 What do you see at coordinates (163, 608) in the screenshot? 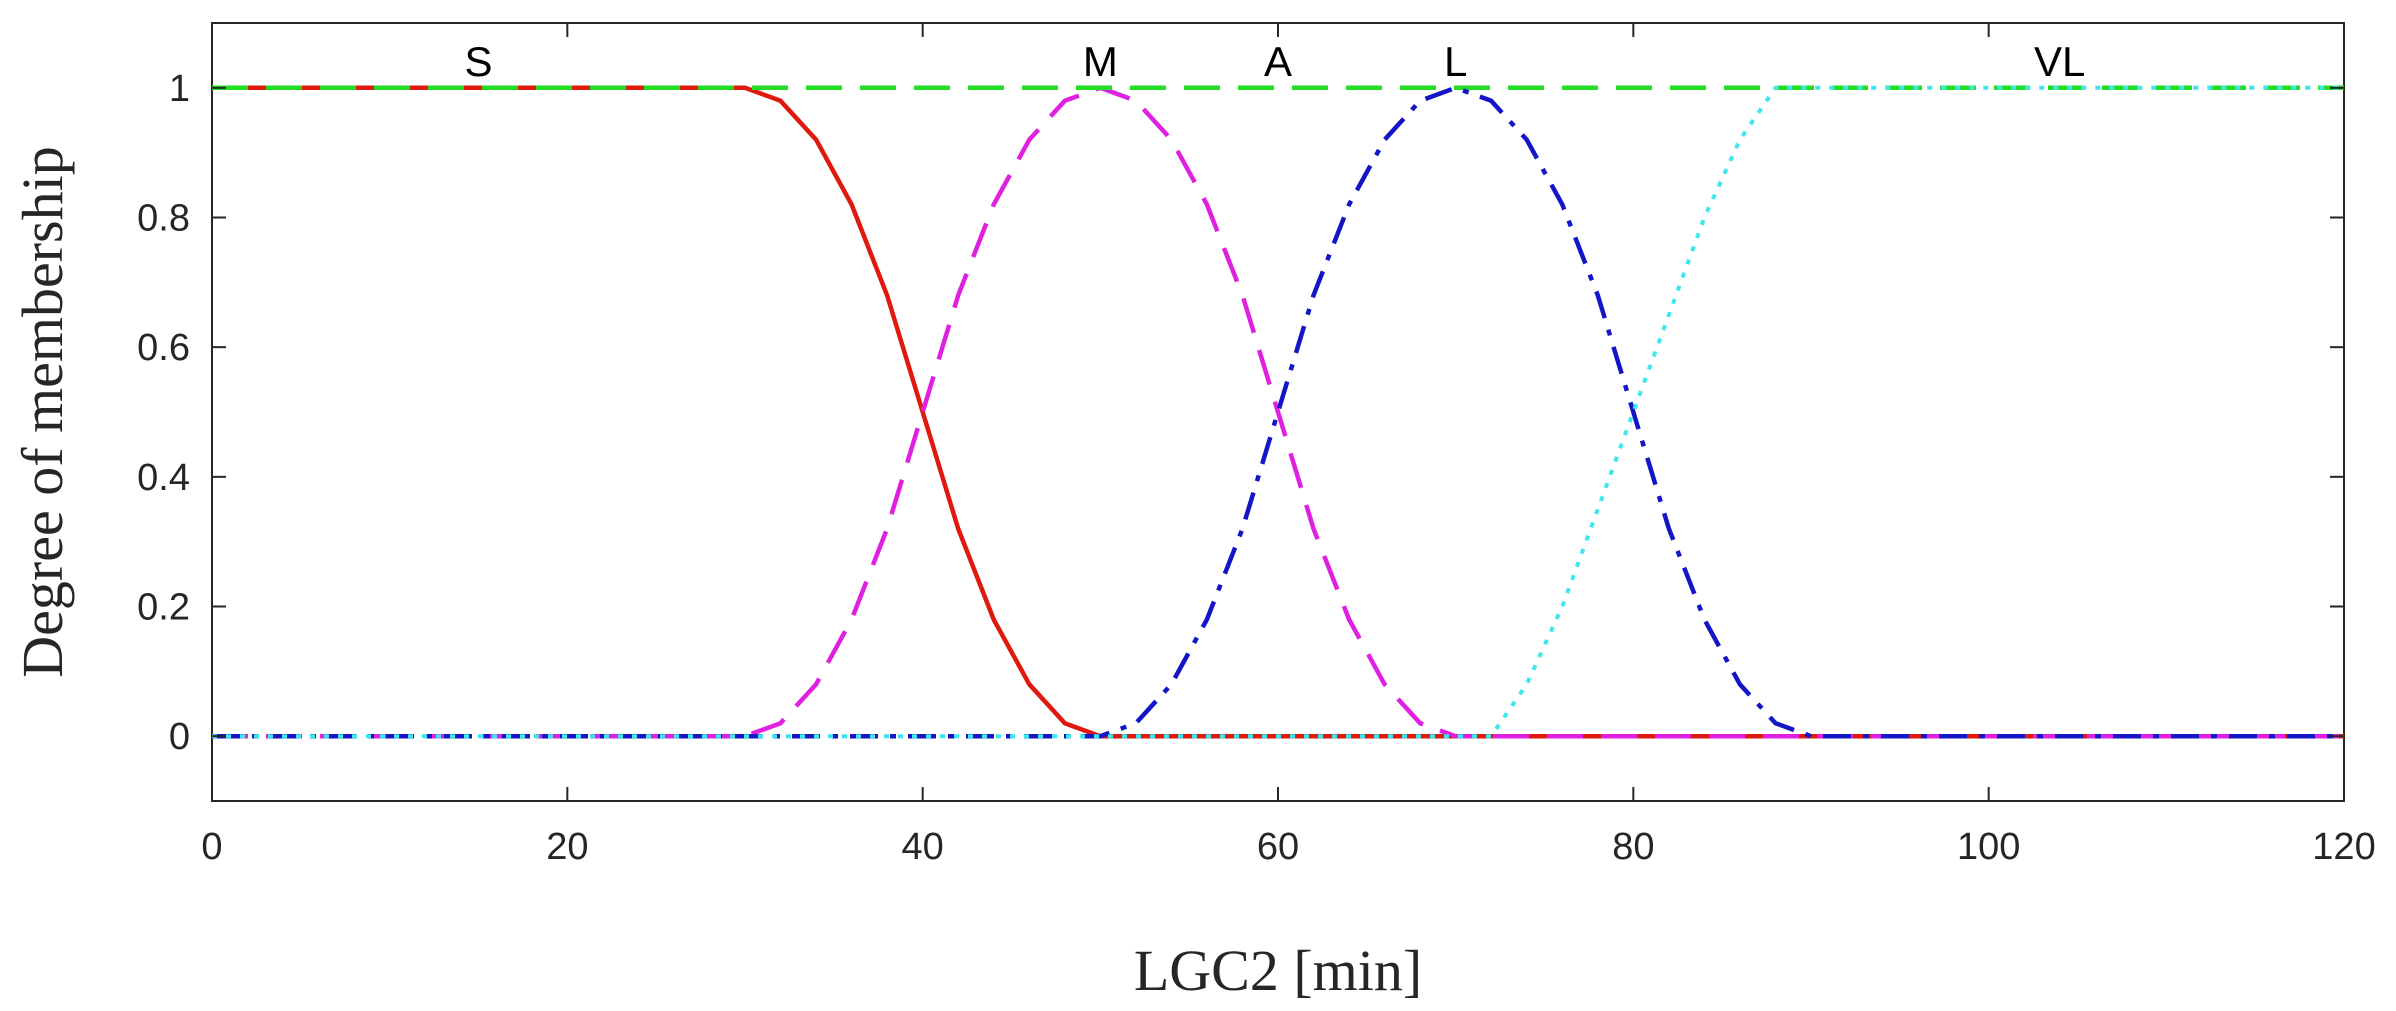
I see `y-tick-label: 0.2` at bounding box center [163, 608].